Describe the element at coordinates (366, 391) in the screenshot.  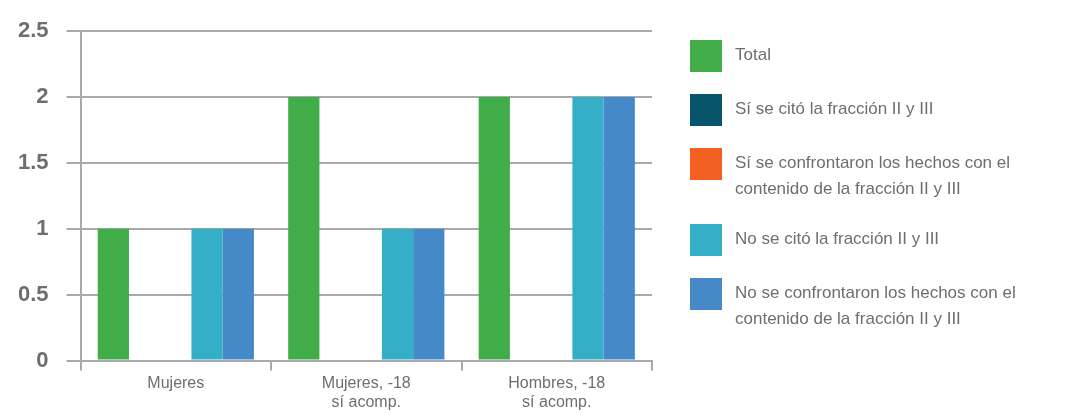
I see `x-tick-label: Mujeres, -18 sí acomp.` at that location.